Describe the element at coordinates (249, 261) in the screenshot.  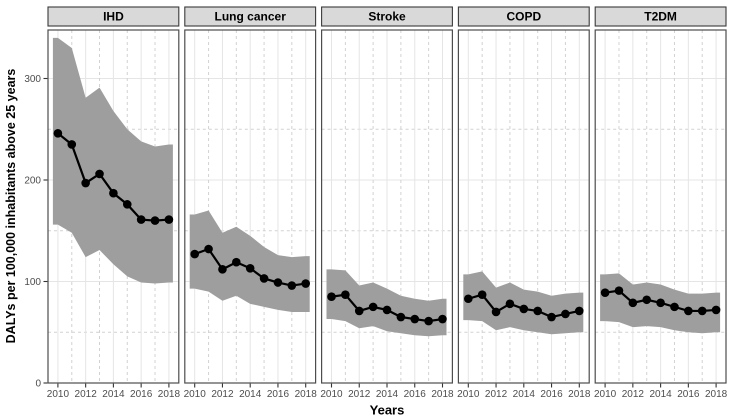
I see `confidence-ribbon` at that location.